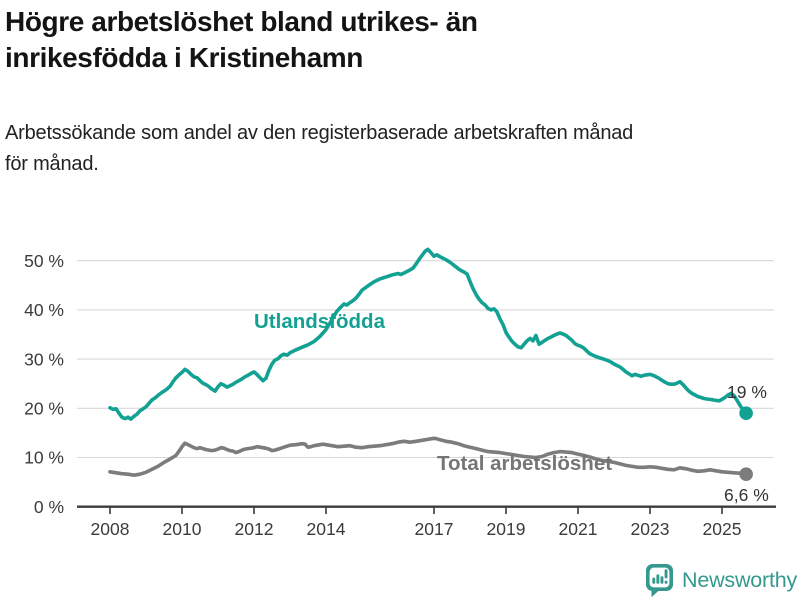 This screenshot has width=800, height=600. What do you see at coordinates (44, 409) in the screenshot?
I see `y-axis-tick-label: 20 %` at bounding box center [44, 409].